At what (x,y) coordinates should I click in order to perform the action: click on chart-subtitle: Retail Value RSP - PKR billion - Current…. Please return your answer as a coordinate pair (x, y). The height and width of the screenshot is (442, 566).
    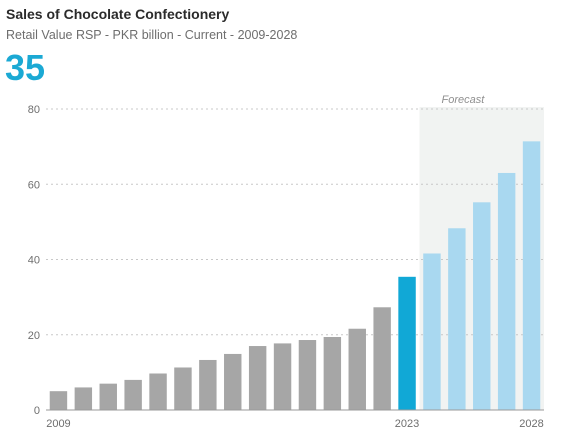
    Looking at the image, I should click on (152, 35).